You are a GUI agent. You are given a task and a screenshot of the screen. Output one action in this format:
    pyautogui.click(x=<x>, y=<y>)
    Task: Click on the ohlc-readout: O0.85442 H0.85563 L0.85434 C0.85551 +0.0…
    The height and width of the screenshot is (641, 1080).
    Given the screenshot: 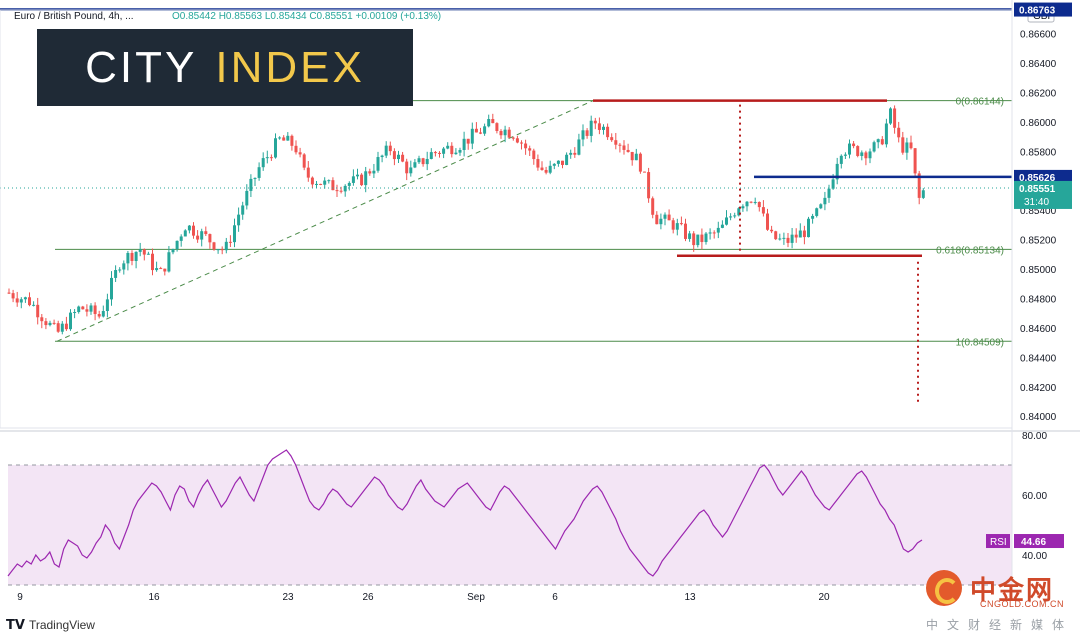 What is the action you would take?
    pyautogui.click(x=306, y=16)
    